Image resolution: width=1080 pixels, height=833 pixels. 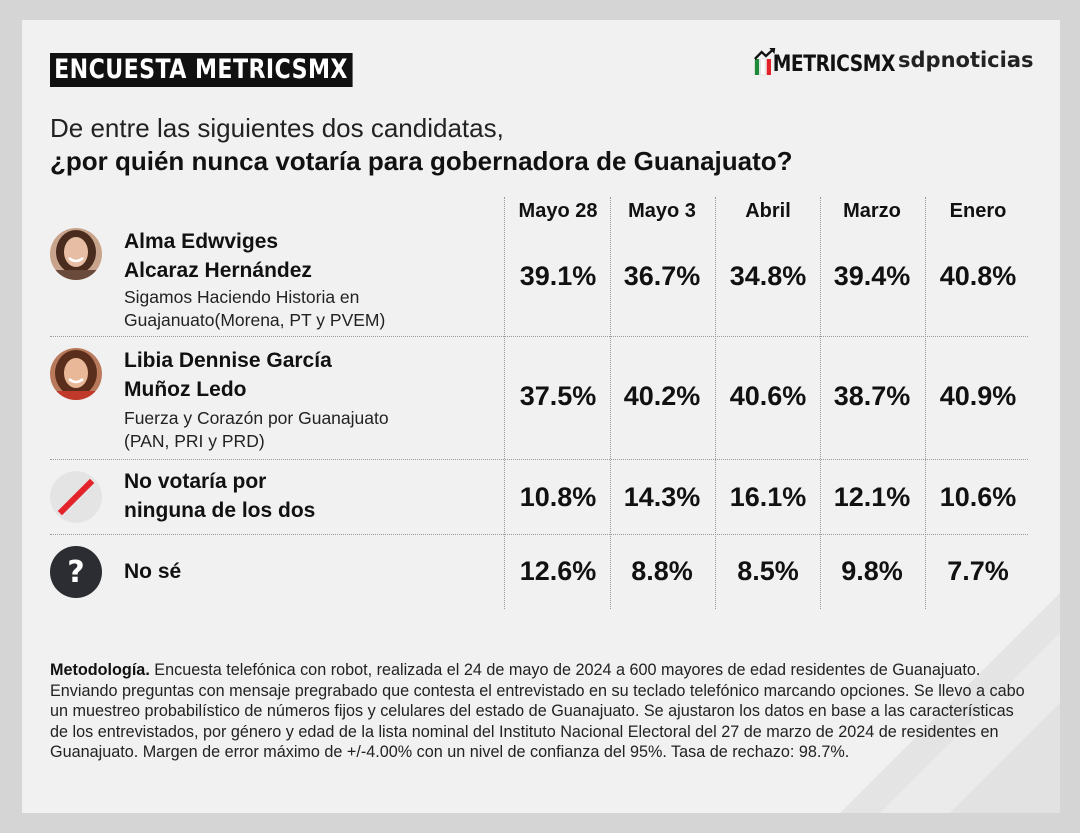 What do you see at coordinates (768, 396) in the screenshot?
I see `table-cell-value: 40.6%` at bounding box center [768, 396].